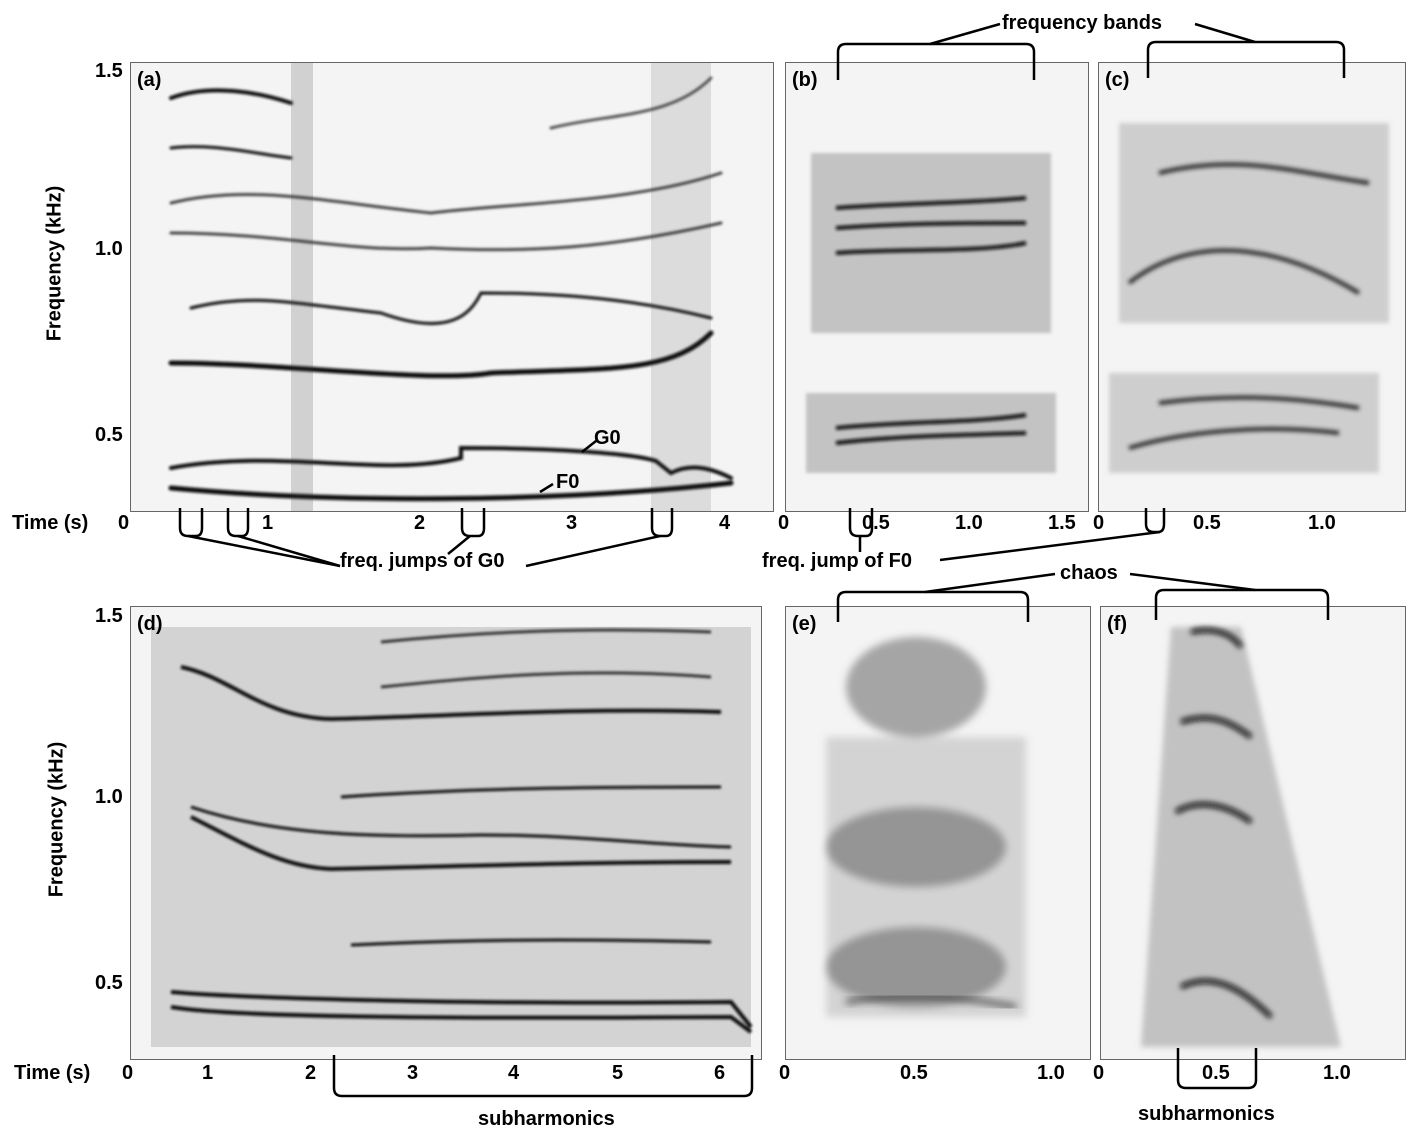 Image resolution: width=1412 pixels, height=1131 pixels. I want to click on panel-e-spectrogram: (e), so click(938, 833).